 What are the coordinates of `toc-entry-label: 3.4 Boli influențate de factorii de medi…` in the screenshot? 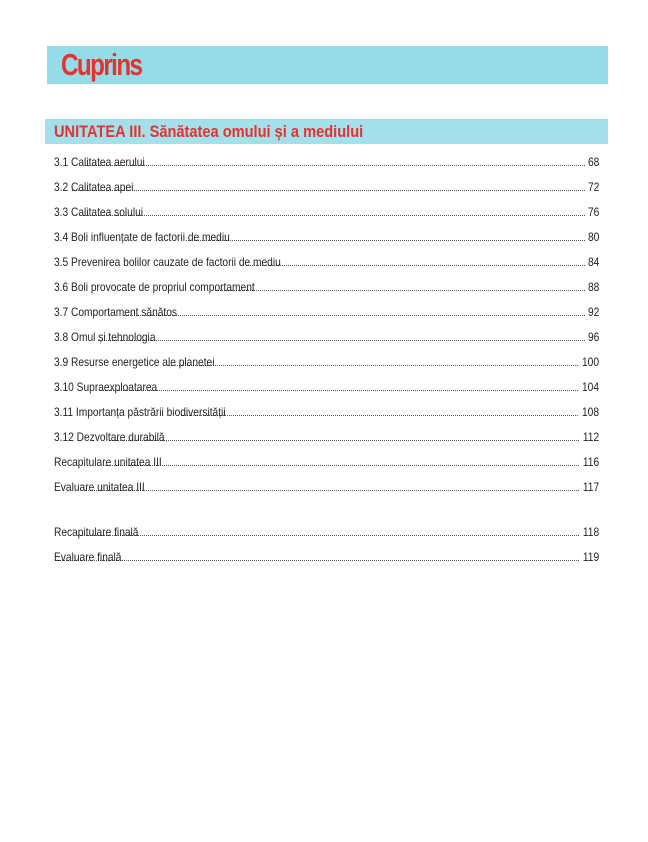 It's located at (142, 237).